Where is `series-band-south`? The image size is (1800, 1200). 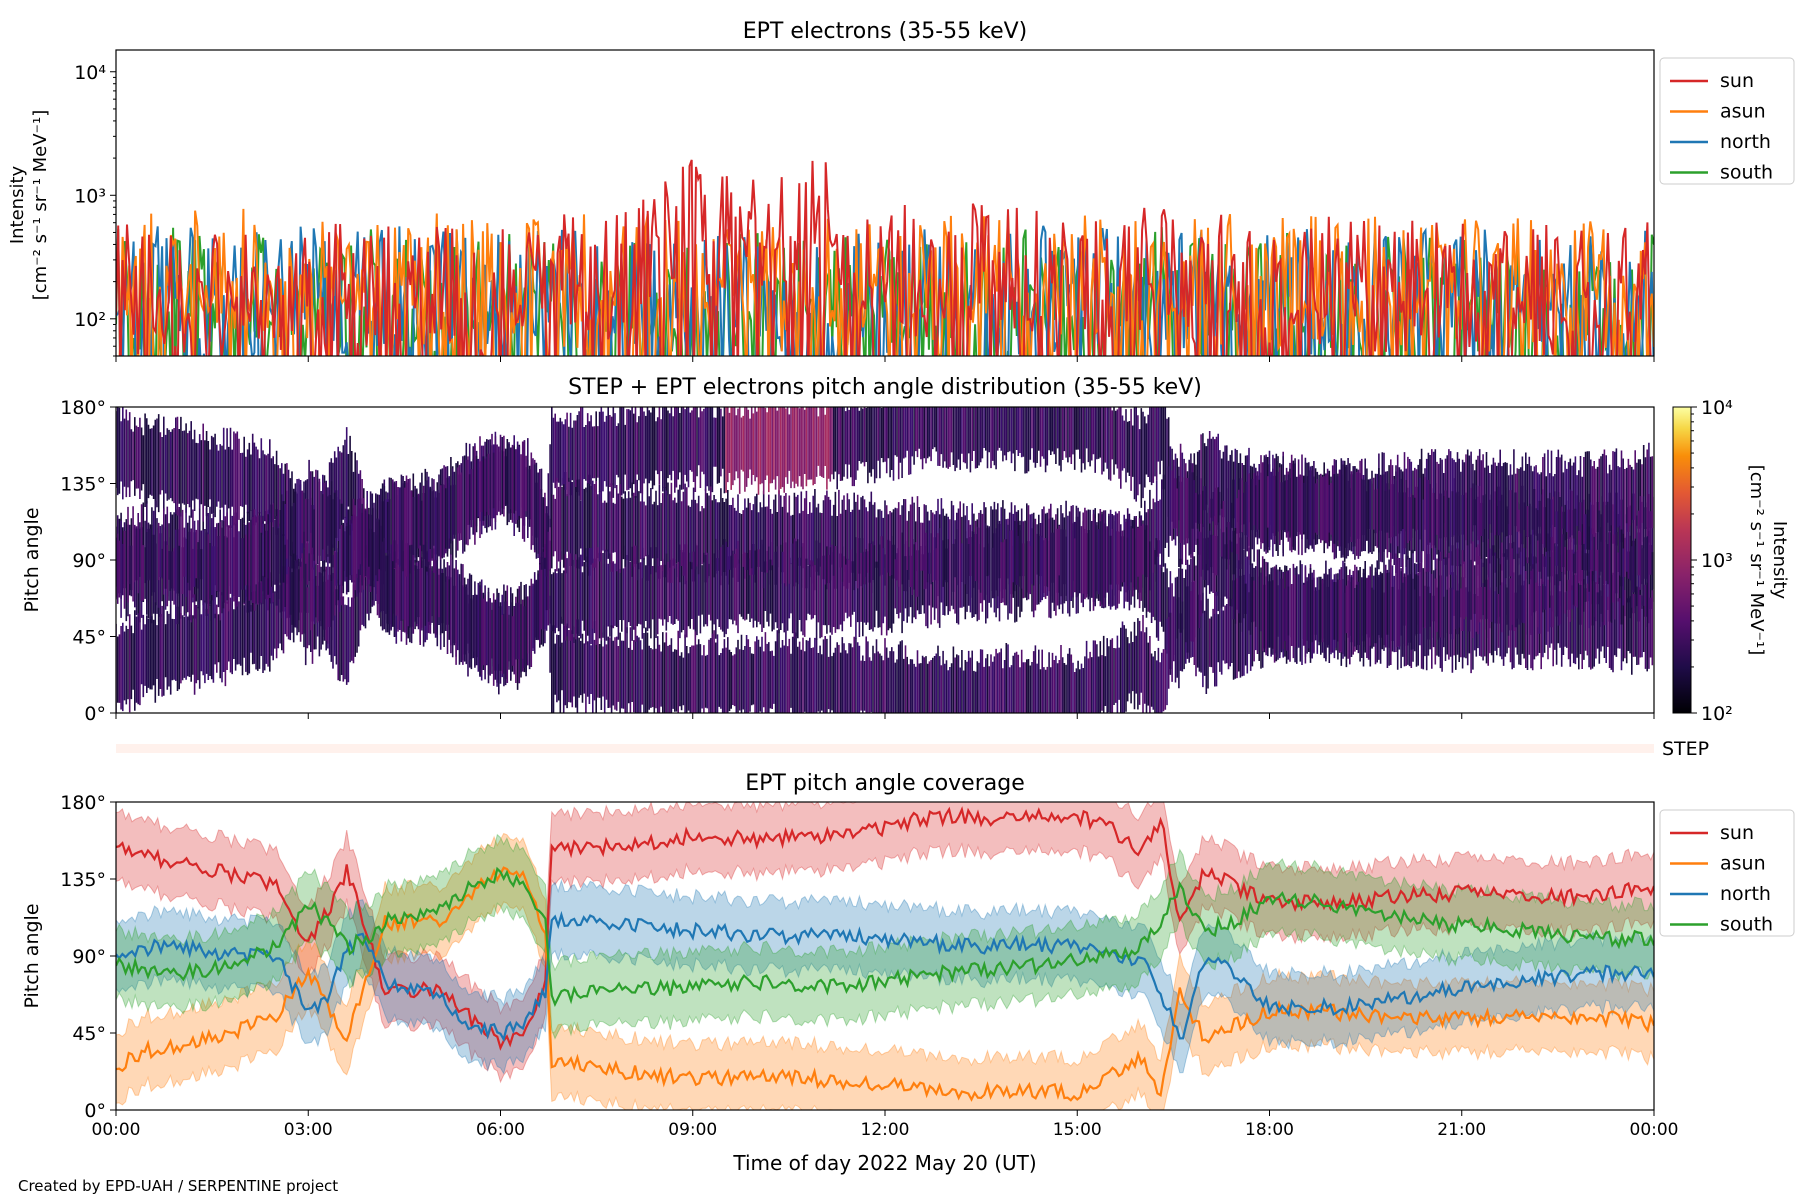
series-band-south is located at coordinates (885, 936).